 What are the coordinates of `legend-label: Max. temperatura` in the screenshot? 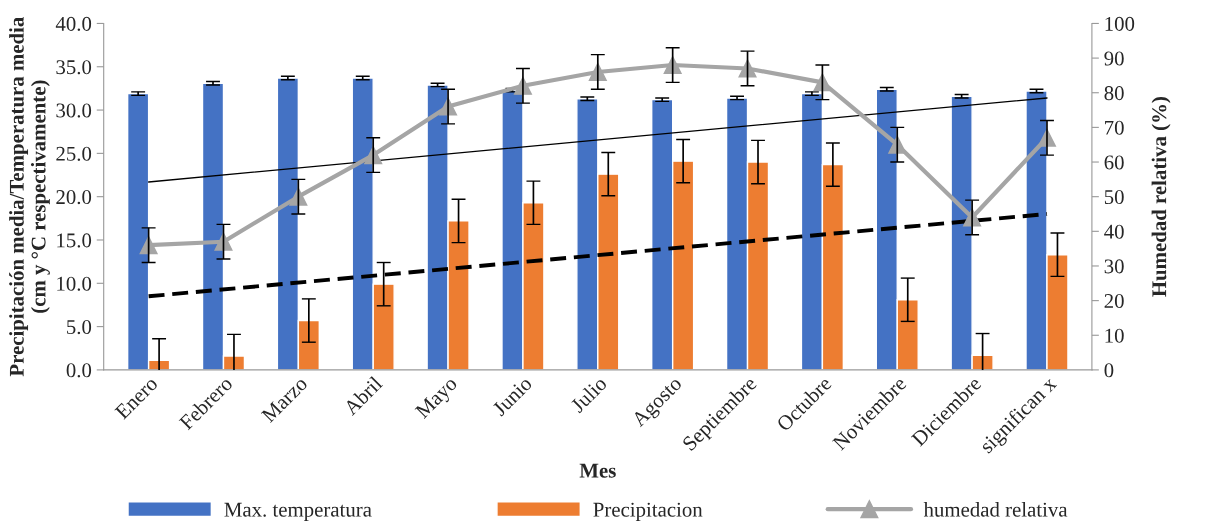 It's located at (298, 511).